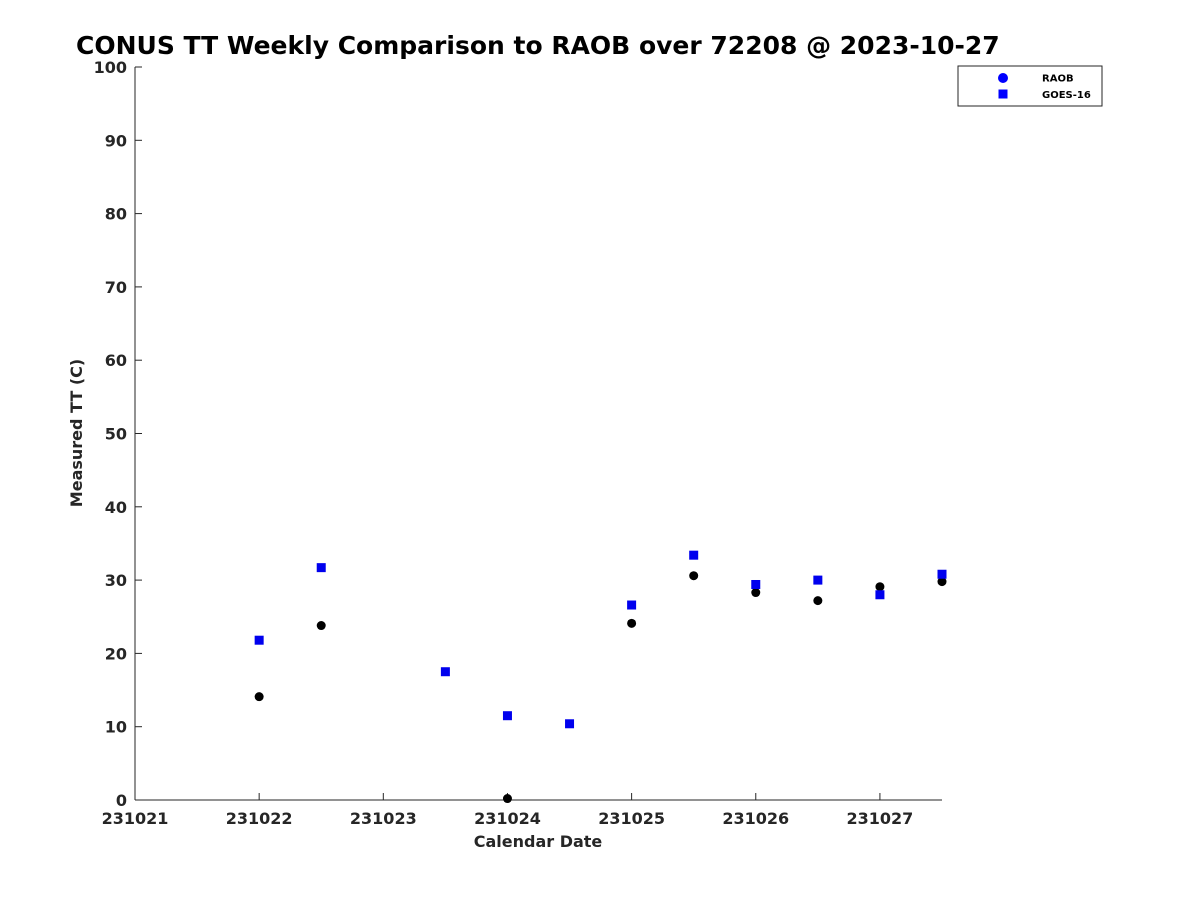 Image resolution: width=1200 pixels, height=900 pixels. What do you see at coordinates (383, 818) in the screenshot?
I see `x-tick-label: 231023` at bounding box center [383, 818].